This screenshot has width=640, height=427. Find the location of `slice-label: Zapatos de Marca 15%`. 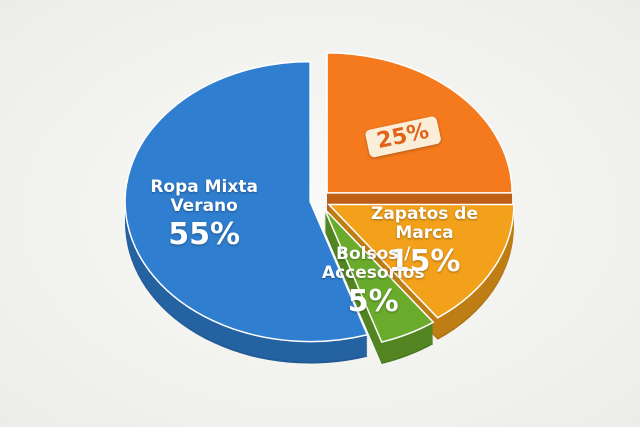

slice-label: Zapatos de Marca 15% is located at coordinates (425, 241).